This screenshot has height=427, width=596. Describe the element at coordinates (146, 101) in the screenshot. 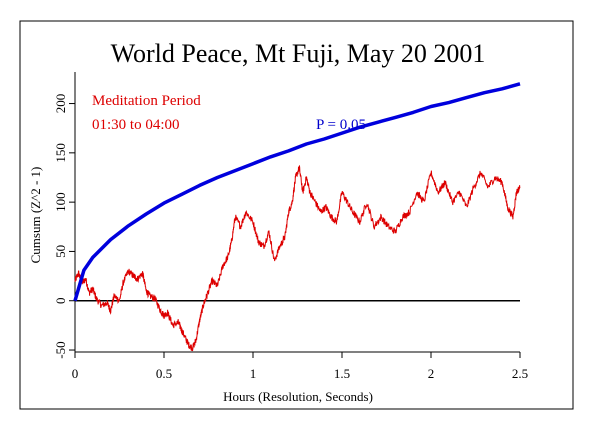

I see `annotation-period-line1: Meditation Period` at that location.